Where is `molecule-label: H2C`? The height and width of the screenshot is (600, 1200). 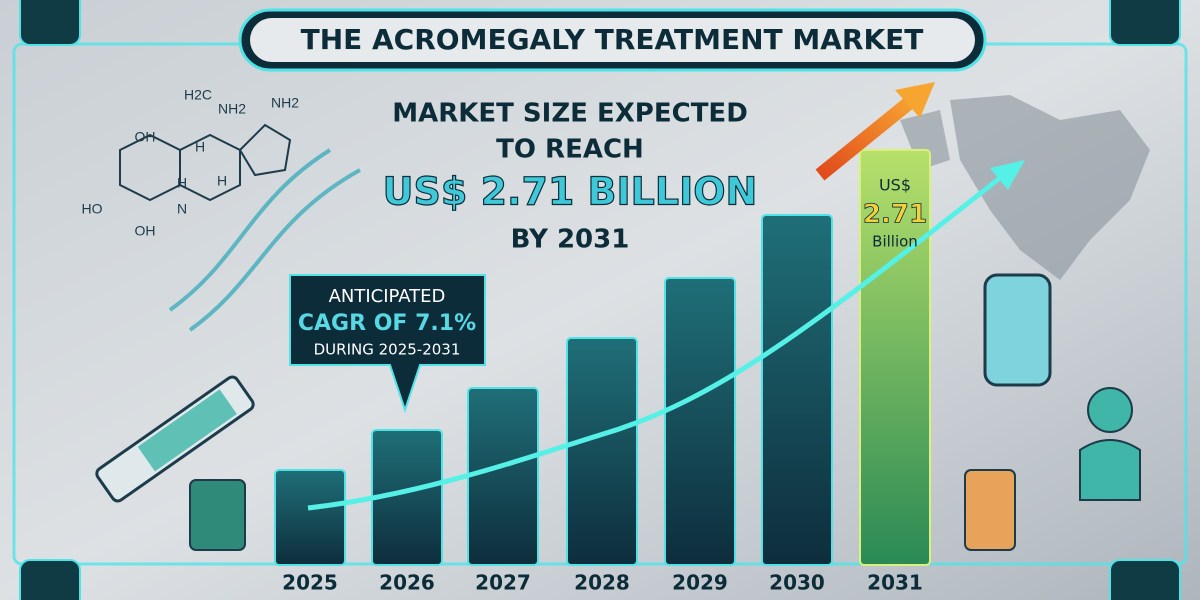 molecule-label: H2C is located at coordinates (198, 95).